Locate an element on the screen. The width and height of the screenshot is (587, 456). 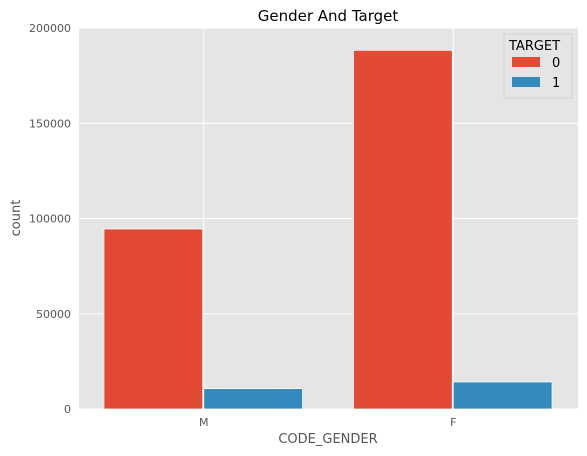
y-axis-ticks: 0 50000 100000 150000 200000 is located at coordinates (50, 219).